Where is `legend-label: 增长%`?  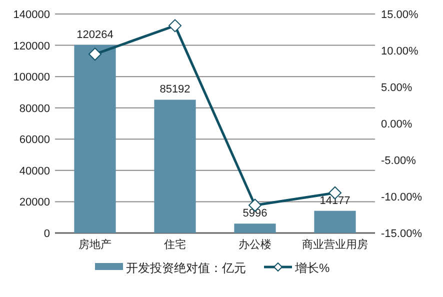 legend-label: 增长% is located at coordinates (312, 268).